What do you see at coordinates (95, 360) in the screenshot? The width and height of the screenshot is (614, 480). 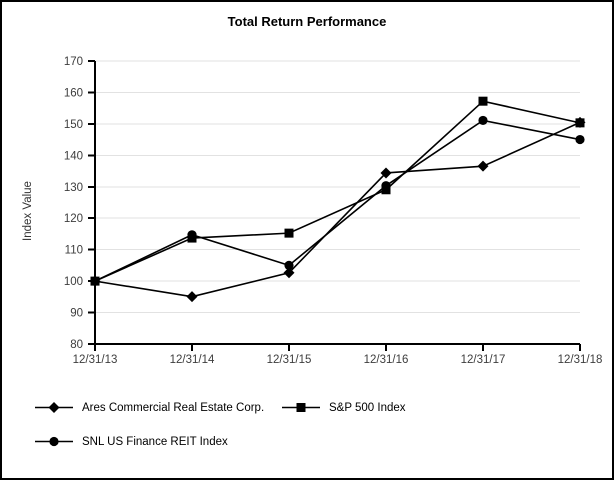 I see `x-tick-label: 12/31/13` at bounding box center [95, 360].